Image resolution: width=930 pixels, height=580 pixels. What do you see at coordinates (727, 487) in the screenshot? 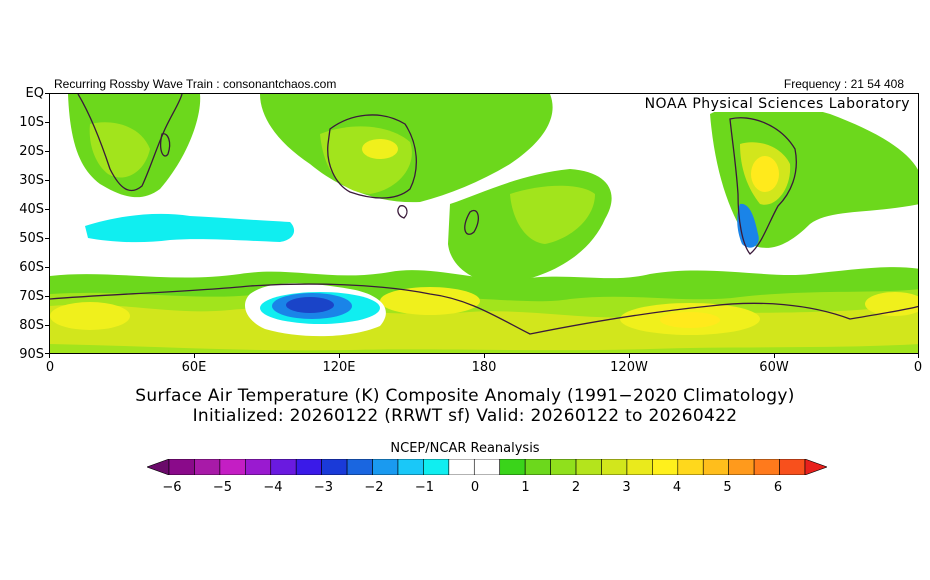
I see `colorbar-tick-label: 5` at bounding box center [727, 487].